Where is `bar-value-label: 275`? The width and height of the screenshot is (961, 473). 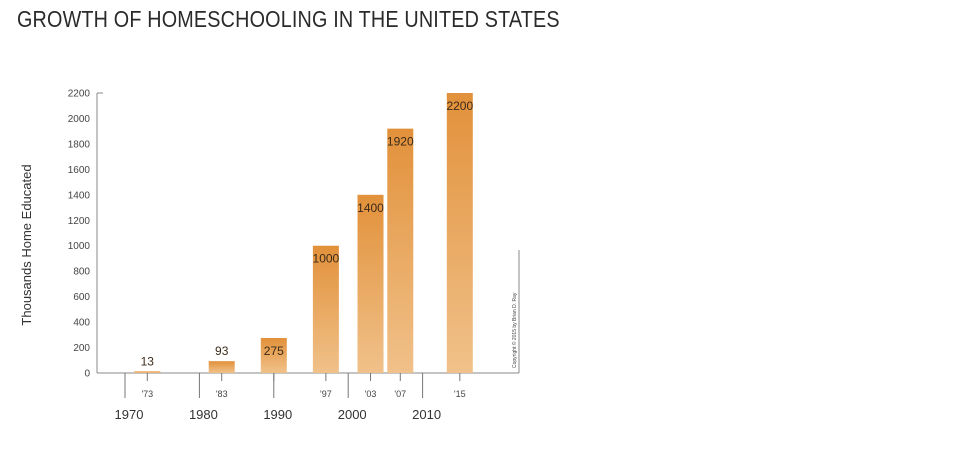
bar-value-label: 275 is located at coordinates (274, 351).